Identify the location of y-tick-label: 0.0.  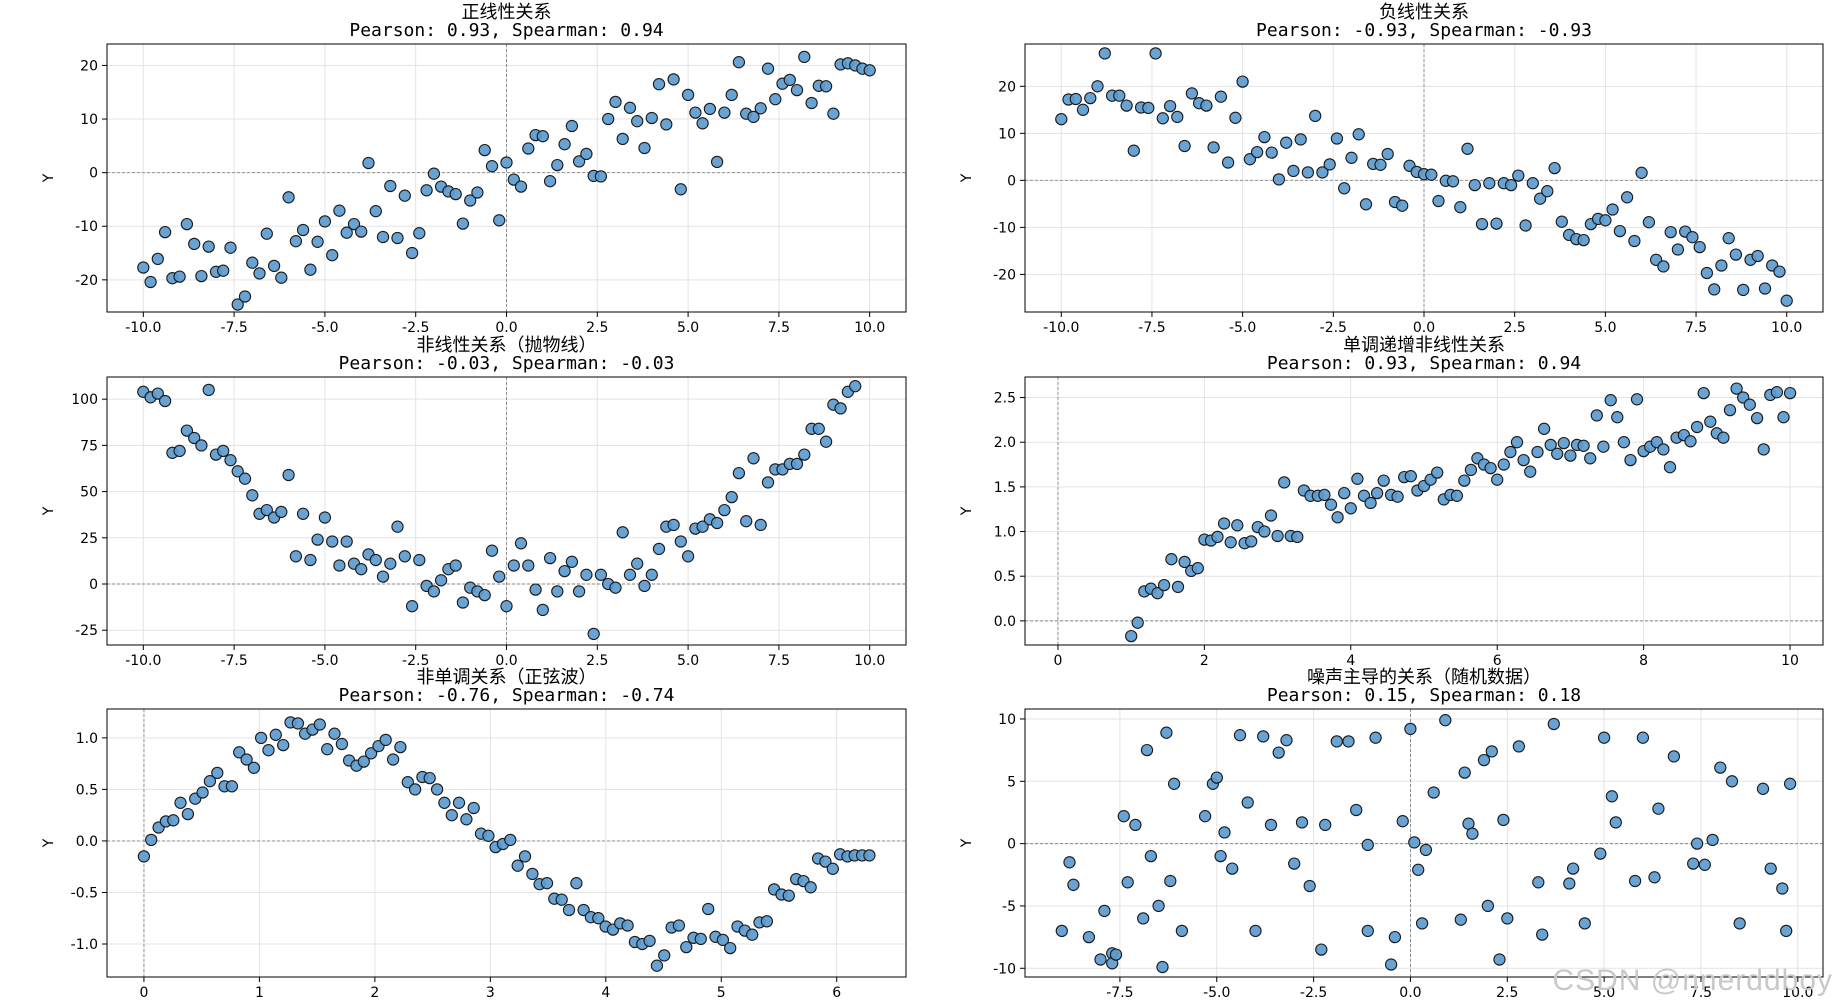
(1005, 622).